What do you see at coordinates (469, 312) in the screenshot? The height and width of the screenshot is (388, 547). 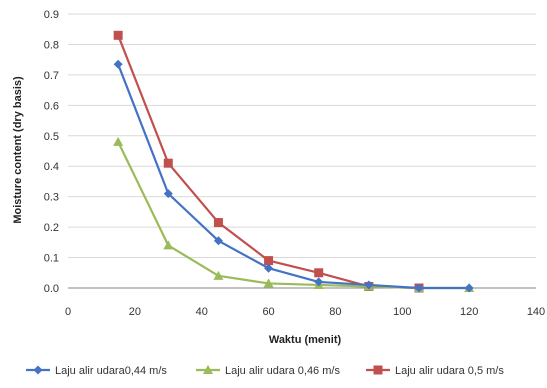 I see `x-tick-label: 120` at bounding box center [469, 312].